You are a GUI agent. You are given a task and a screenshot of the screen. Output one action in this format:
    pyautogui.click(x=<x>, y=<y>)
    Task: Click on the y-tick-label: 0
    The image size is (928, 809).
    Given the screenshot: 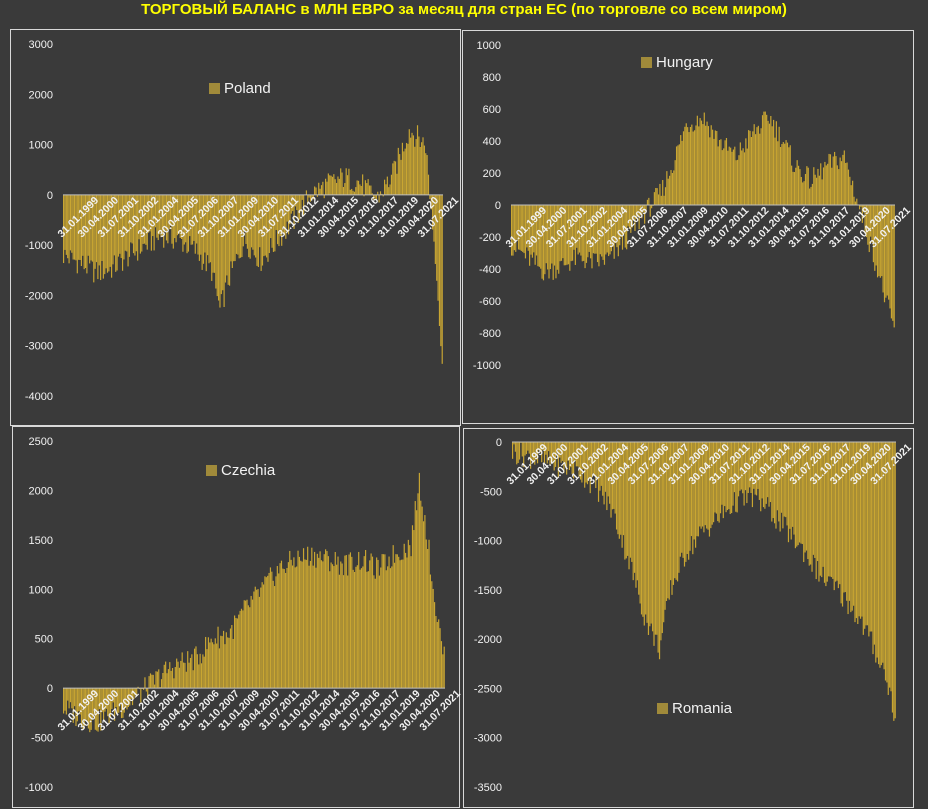 What is the action you would take?
    pyautogui.click(x=499, y=443)
    